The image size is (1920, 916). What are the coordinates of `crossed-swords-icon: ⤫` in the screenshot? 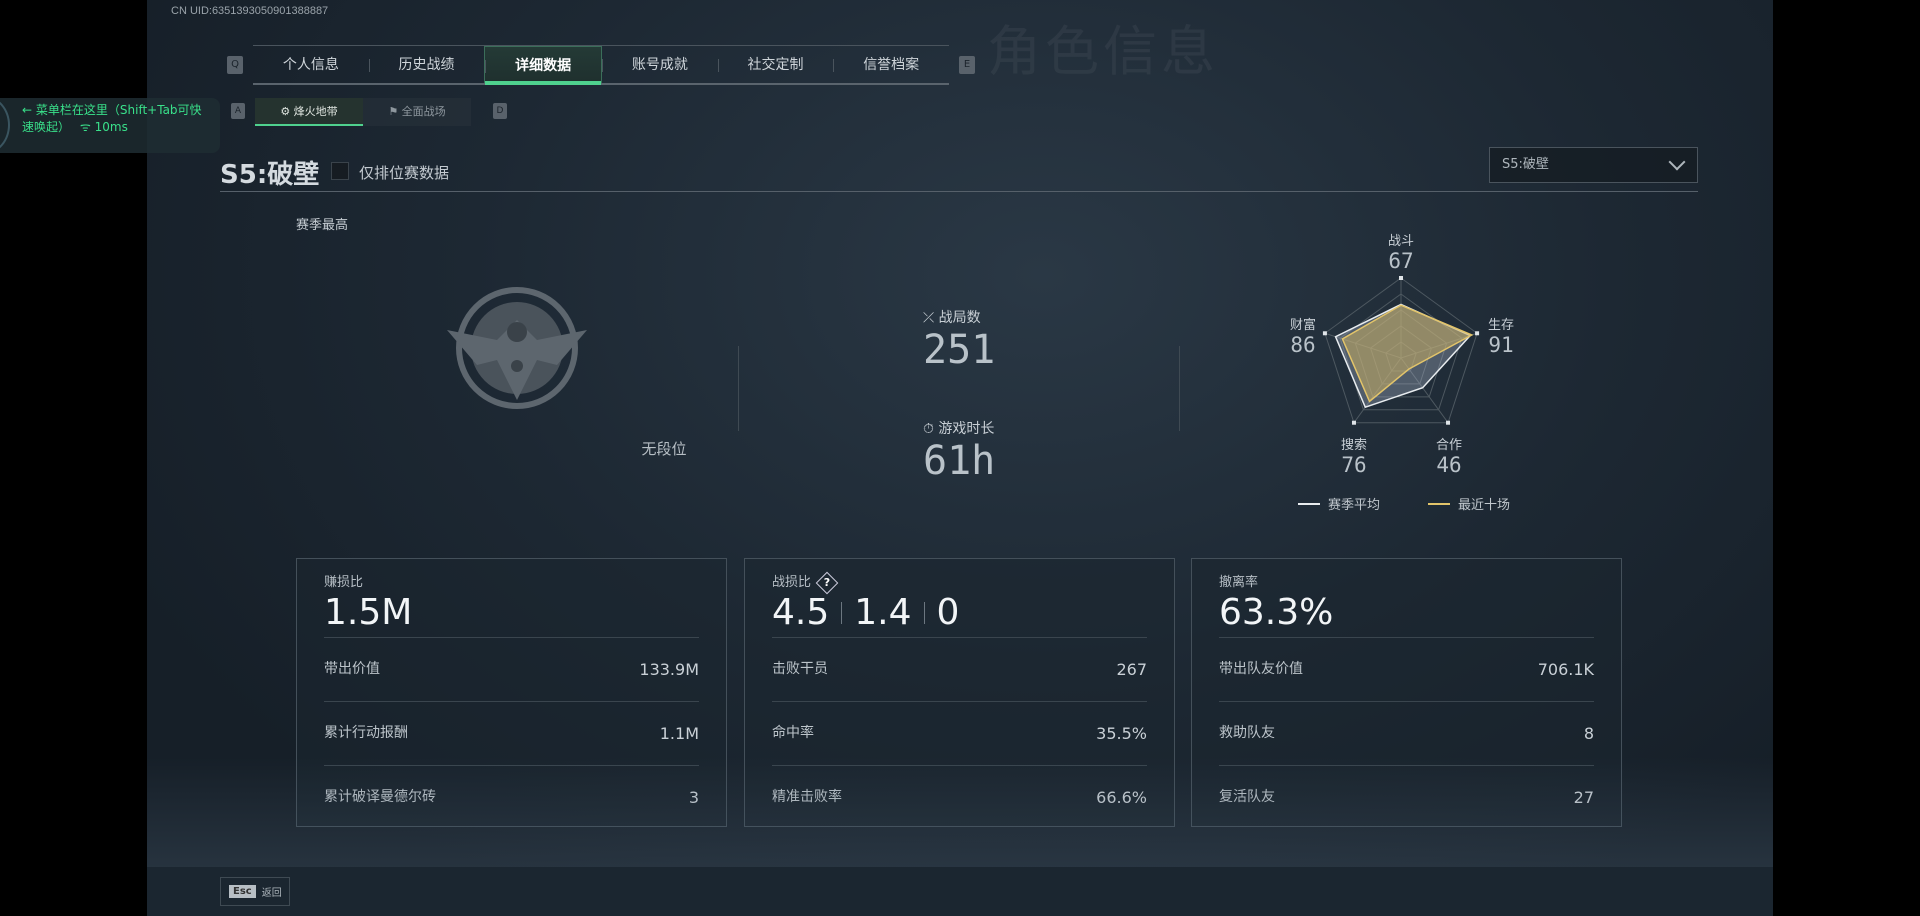 It's located at (931, 318).